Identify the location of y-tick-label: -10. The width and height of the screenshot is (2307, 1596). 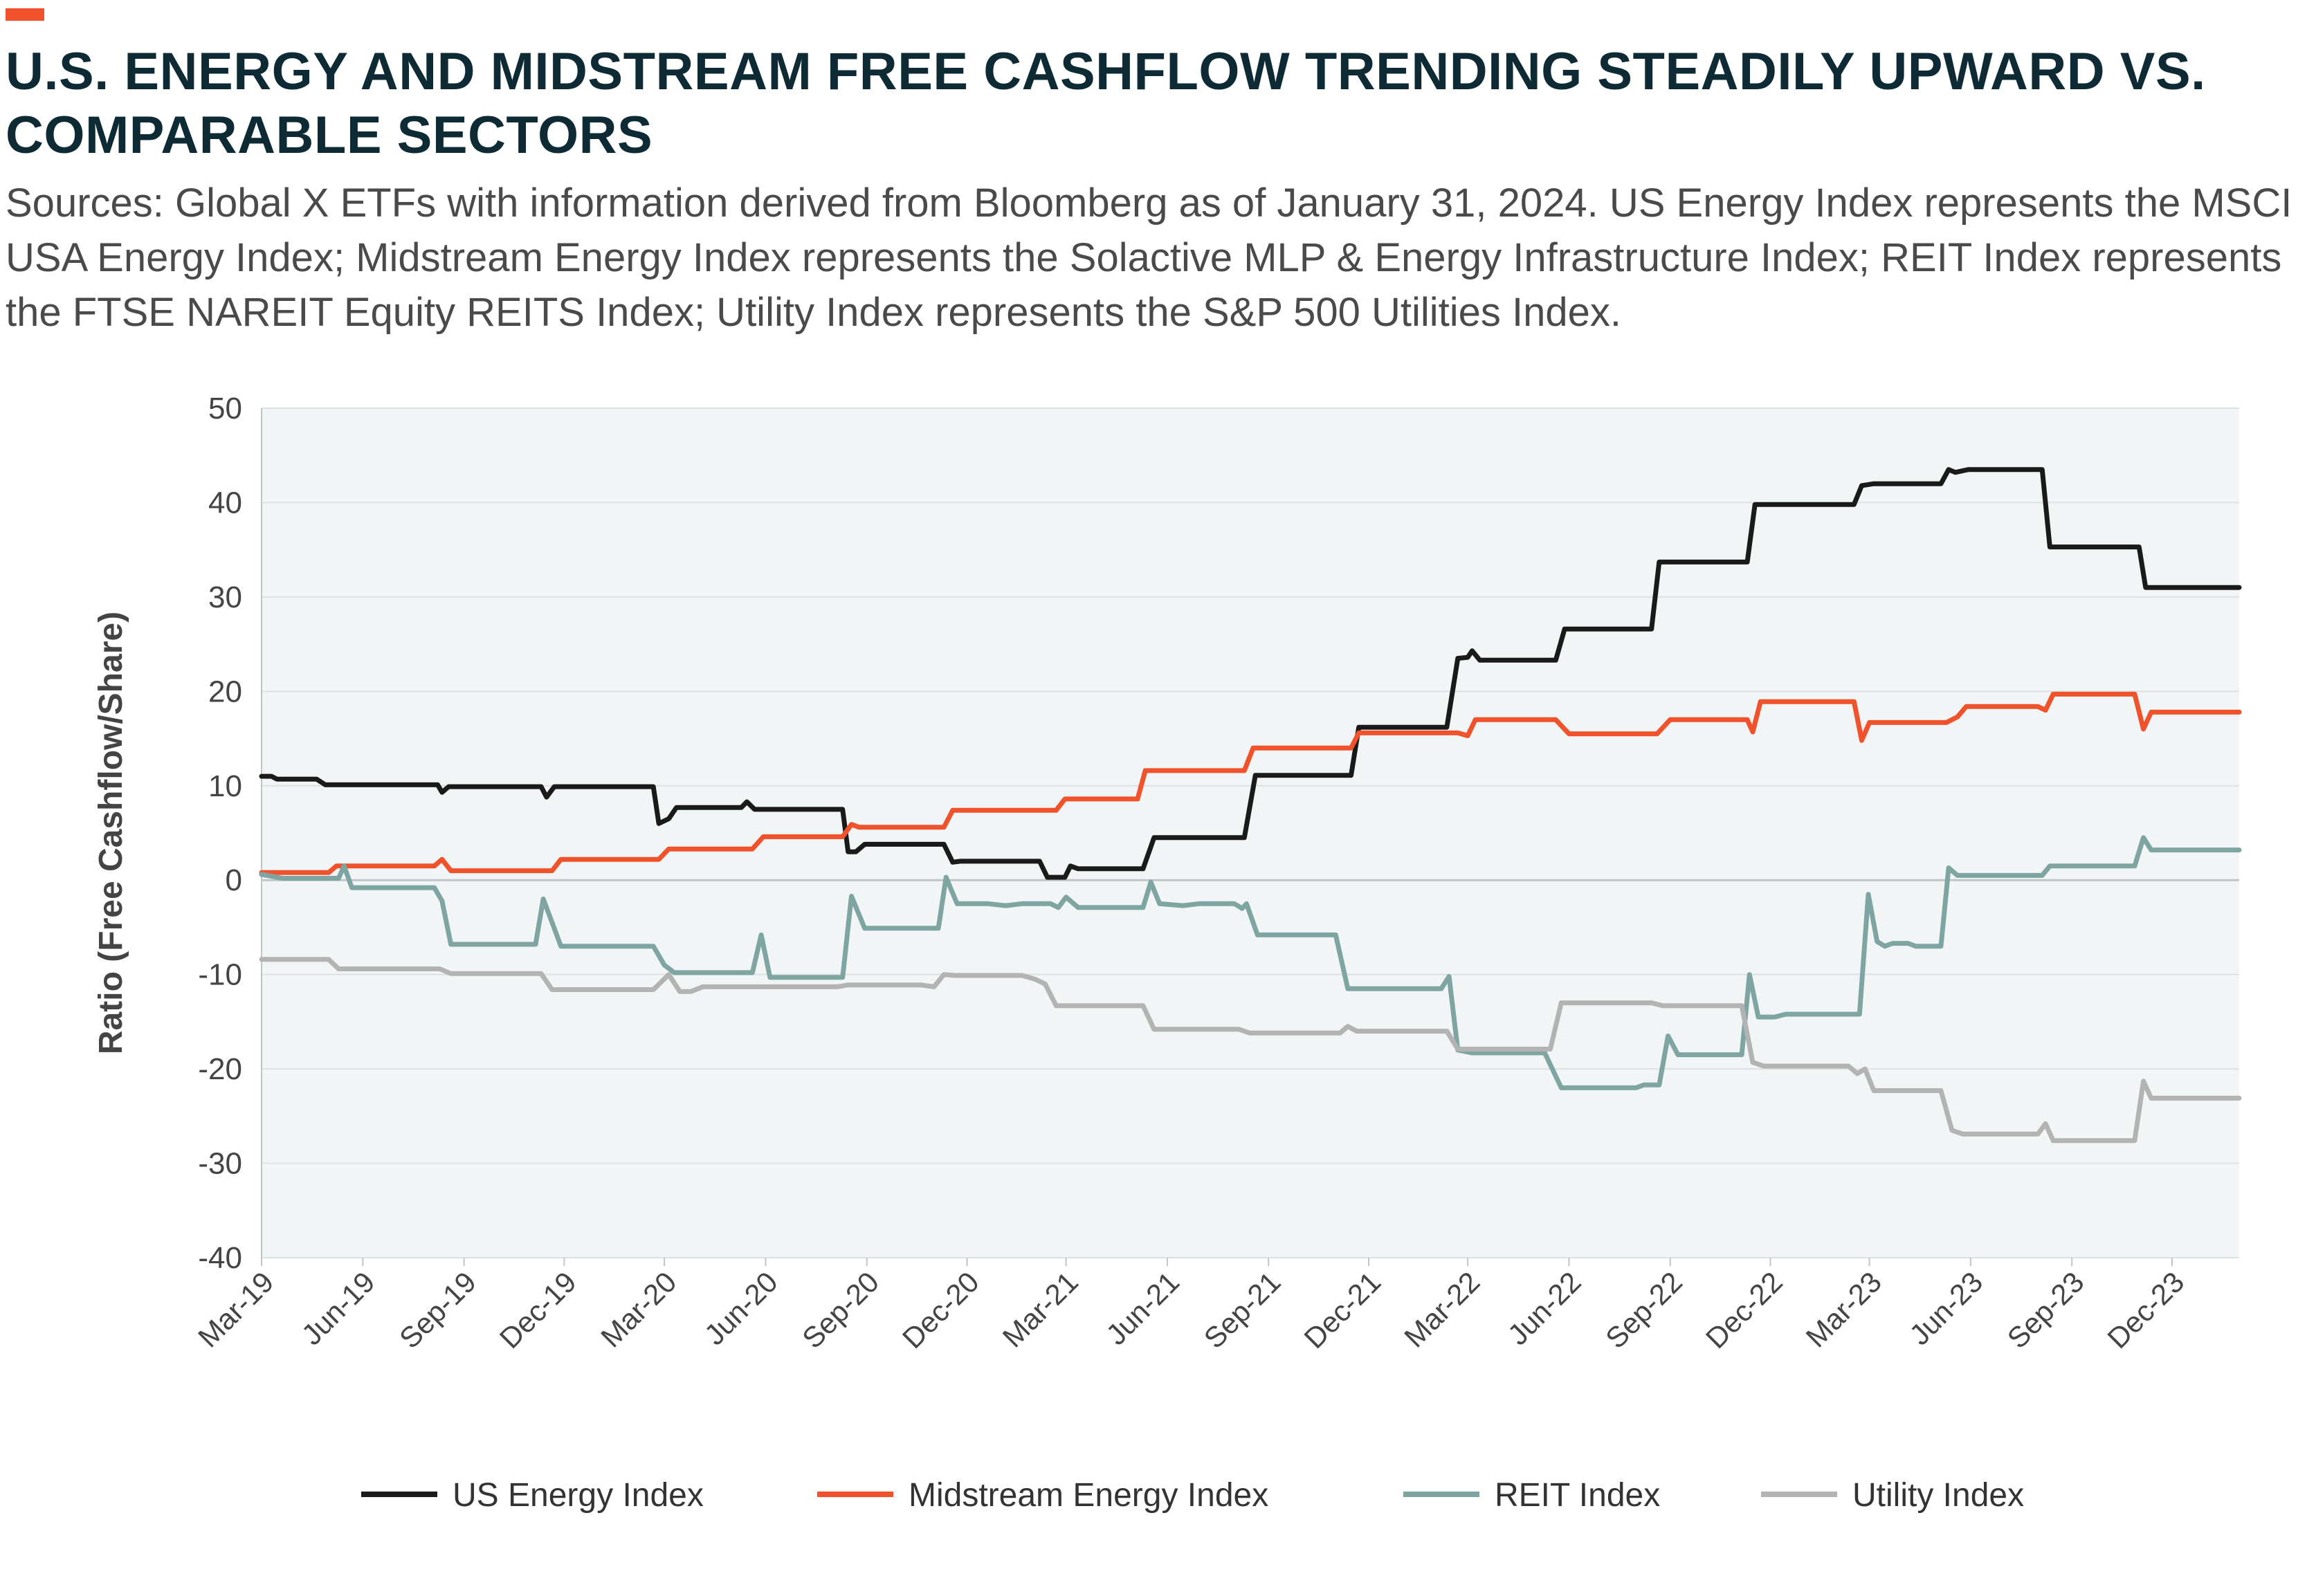
(220, 975).